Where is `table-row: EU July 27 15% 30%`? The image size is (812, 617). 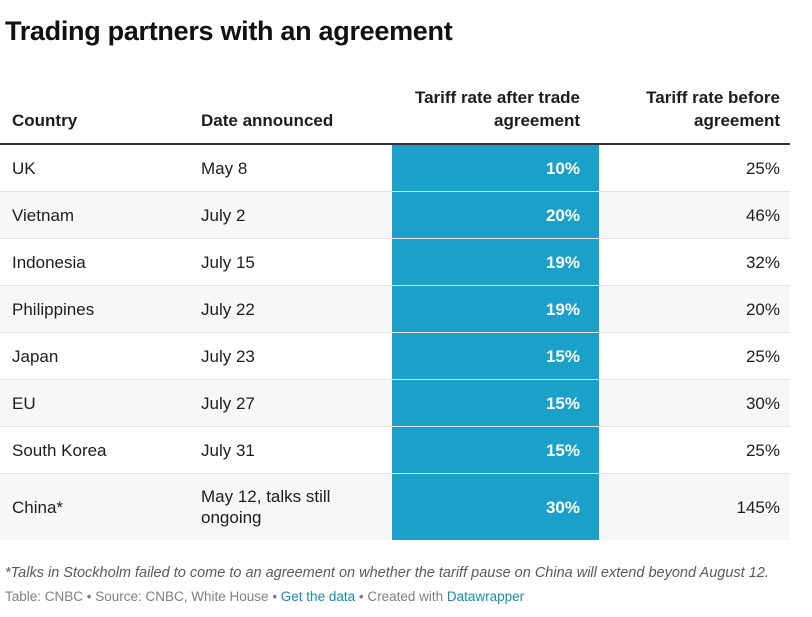
table-row: EU July 27 15% 30% is located at coordinates (395, 403).